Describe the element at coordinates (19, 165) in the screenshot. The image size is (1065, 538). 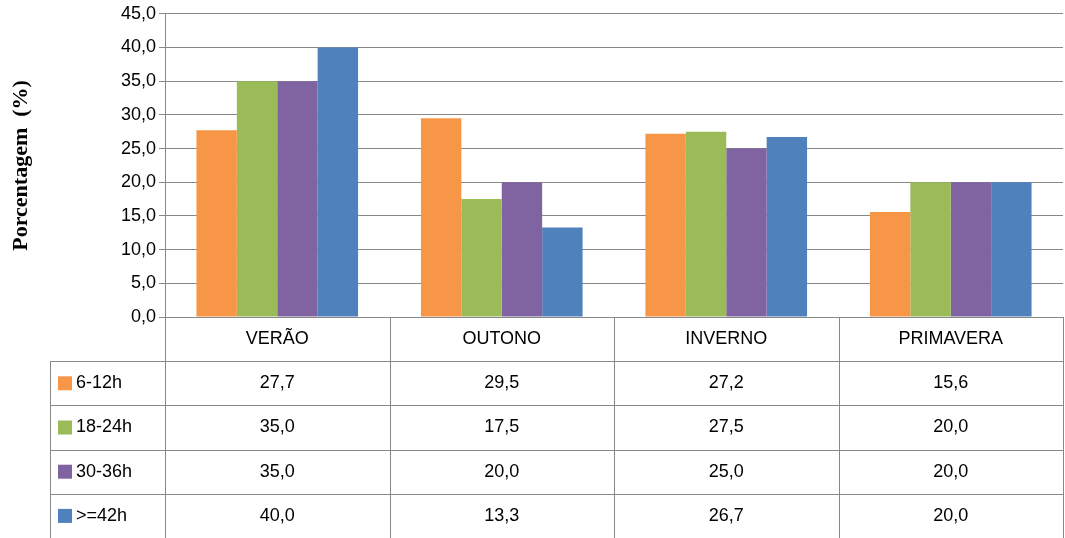
I see `y-axis-title: Porcentagem (%)` at that location.